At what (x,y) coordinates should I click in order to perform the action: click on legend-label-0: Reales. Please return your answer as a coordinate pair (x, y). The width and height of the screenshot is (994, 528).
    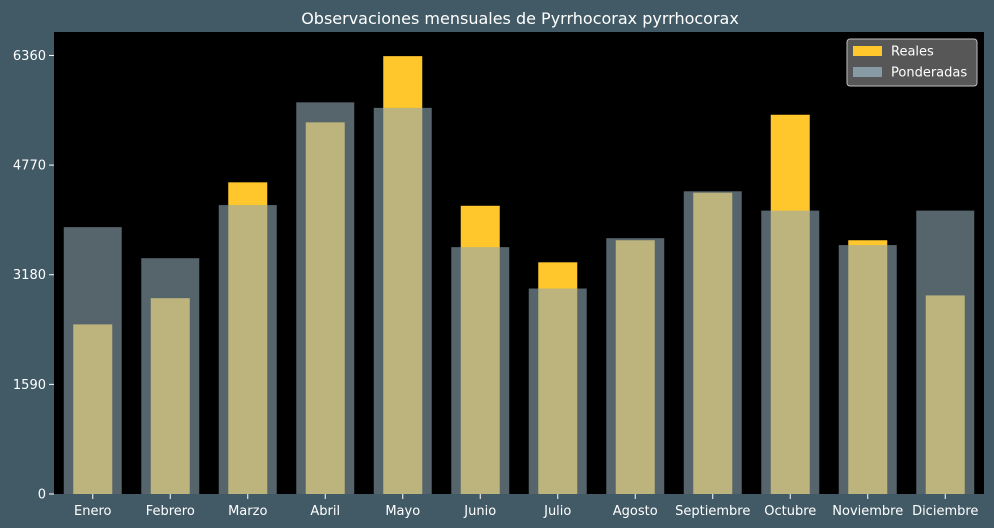
    Looking at the image, I should click on (912, 52).